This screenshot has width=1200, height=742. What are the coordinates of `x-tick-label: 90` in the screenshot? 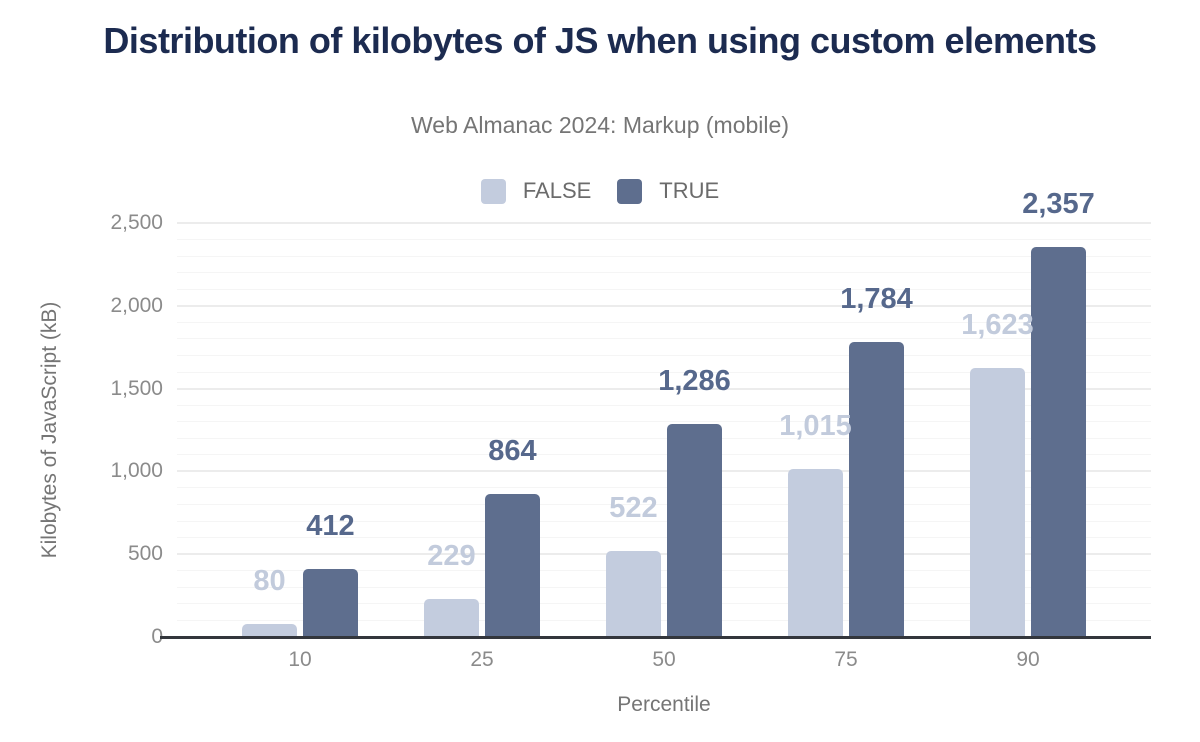 It's located at (1028, 659).